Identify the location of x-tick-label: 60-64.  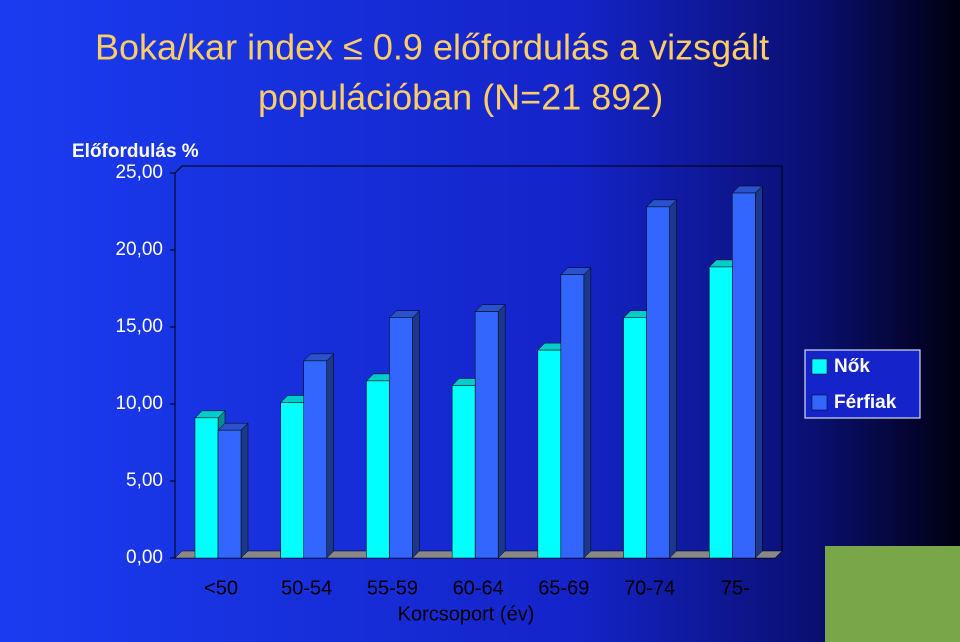
(478, 588).